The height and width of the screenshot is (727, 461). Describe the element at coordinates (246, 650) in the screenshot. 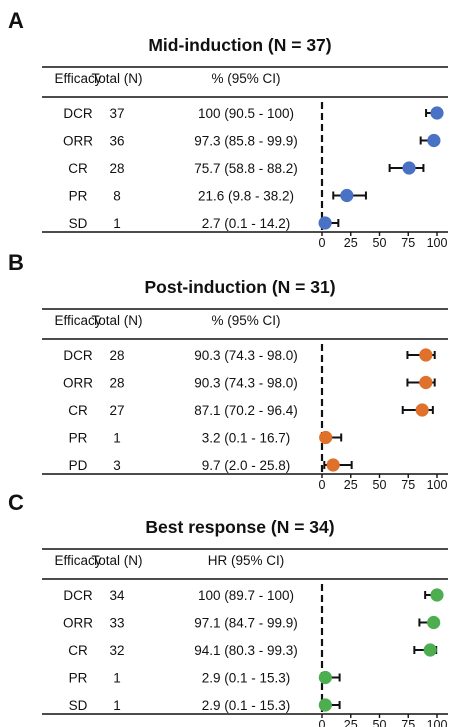

I see `estimate-ci-text: 94.1 (80.3 - 99.3)` at that location.